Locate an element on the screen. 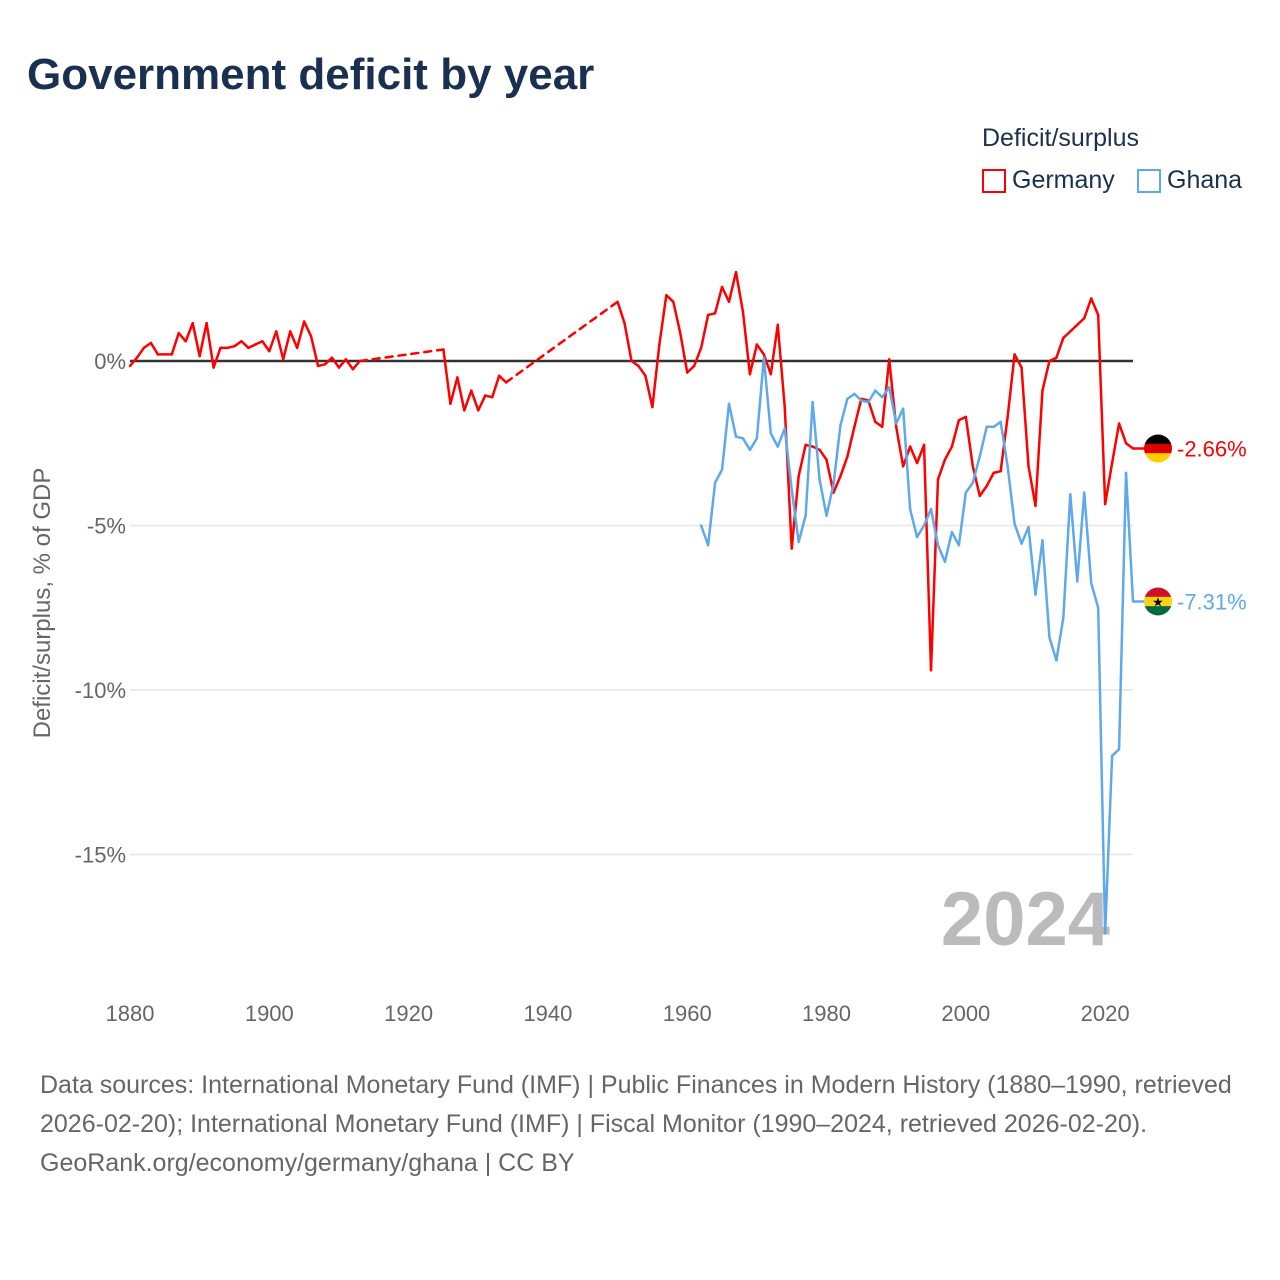 This screenshot has height=1280, width=1280. x-tick-label: 1900 is located at coordinates (269, 1013).